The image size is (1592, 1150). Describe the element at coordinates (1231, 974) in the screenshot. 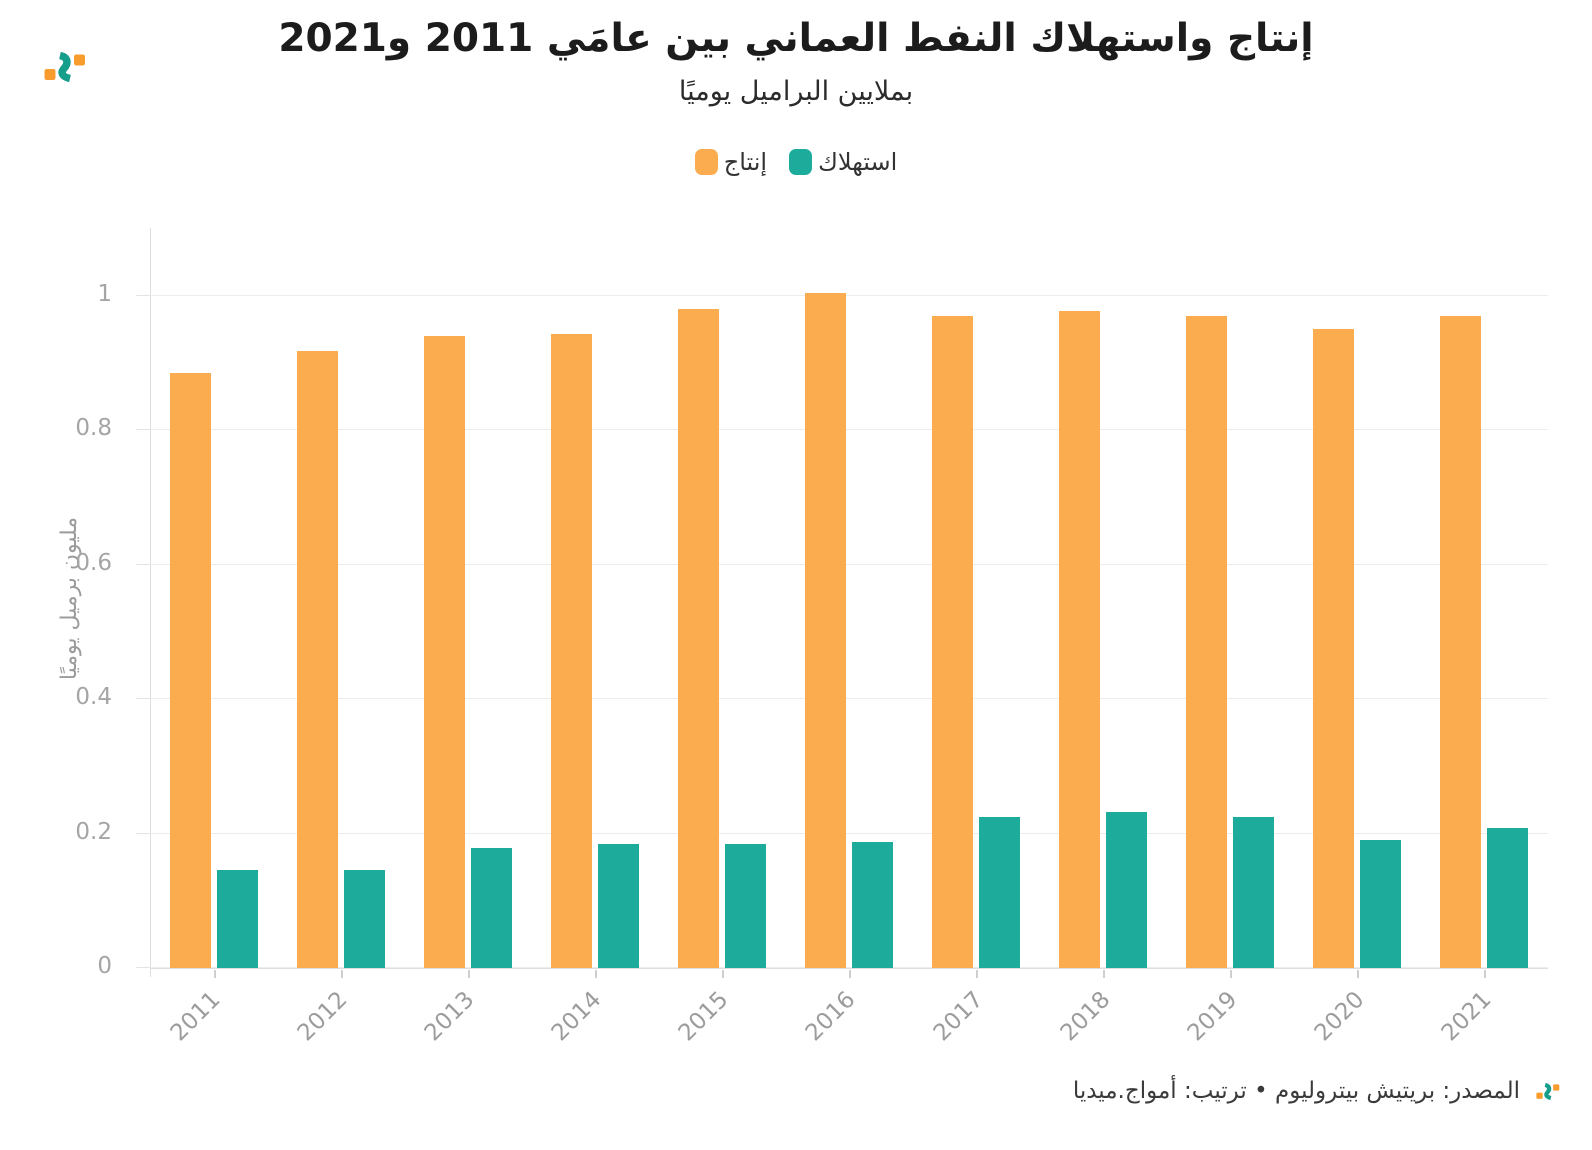

I see `x-tick-mark-2019` at that location.